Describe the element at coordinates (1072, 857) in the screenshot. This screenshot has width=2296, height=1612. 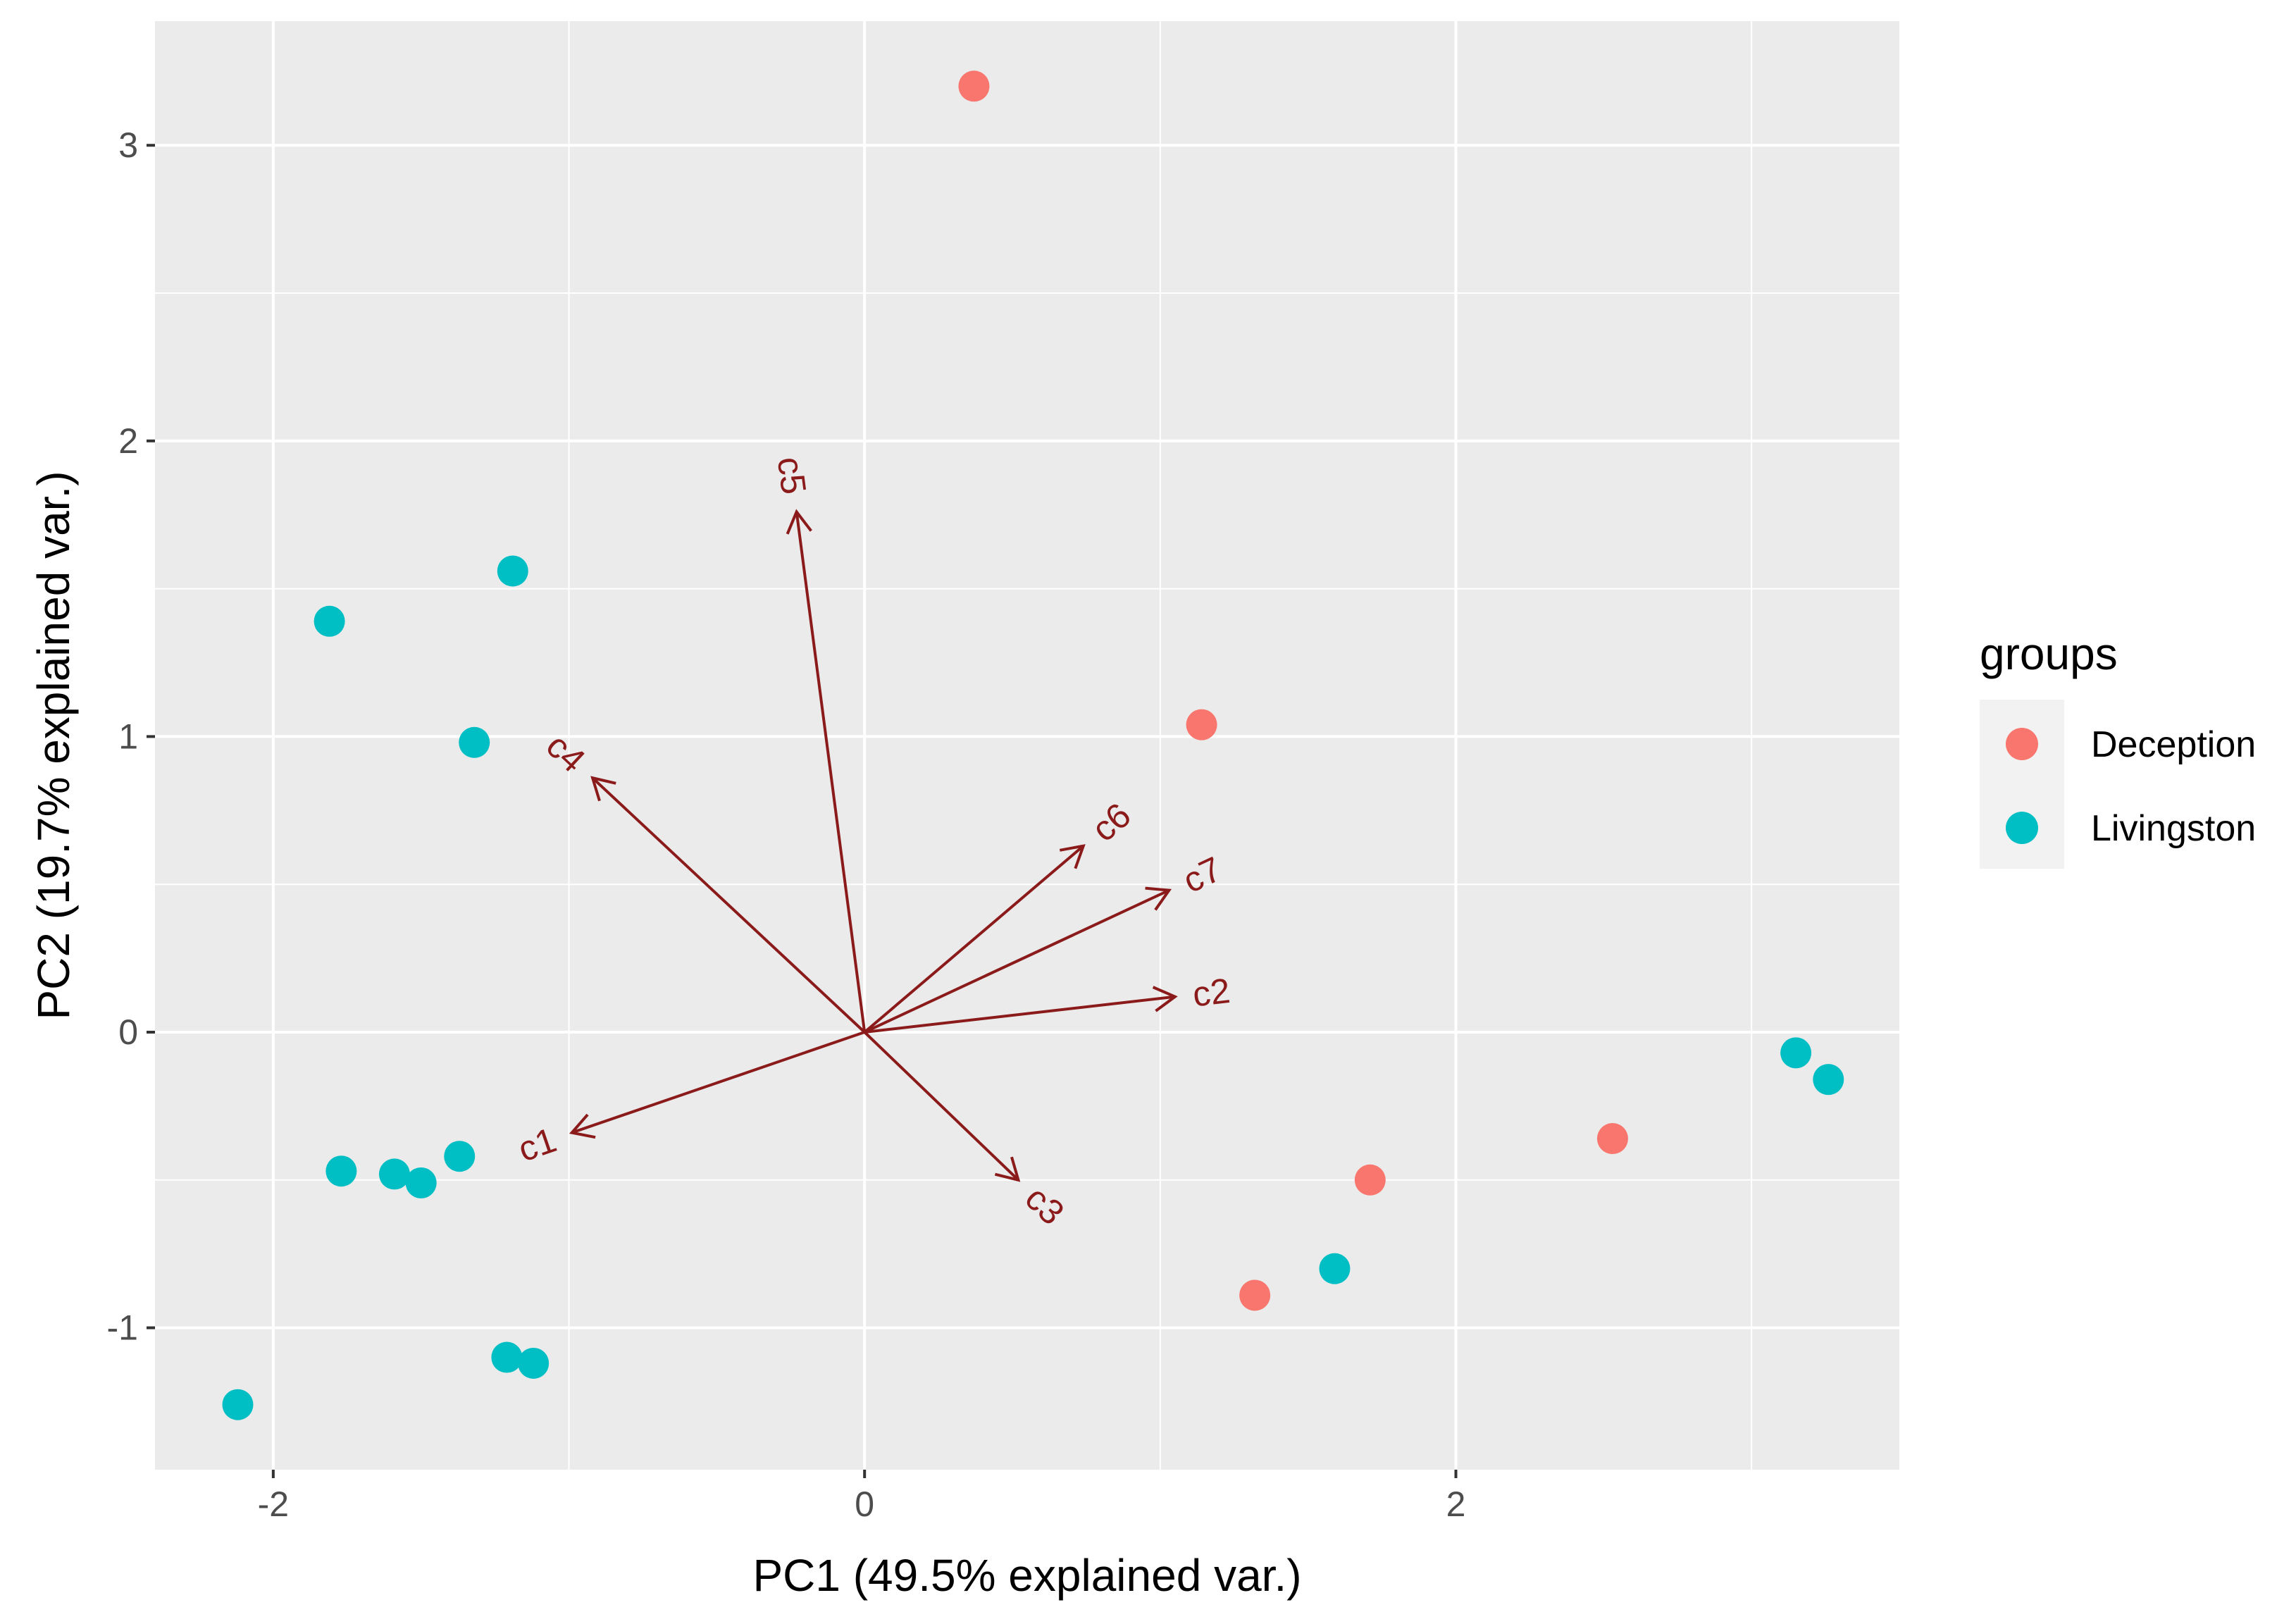
I see `loading-arrowhead-c6` at that location.